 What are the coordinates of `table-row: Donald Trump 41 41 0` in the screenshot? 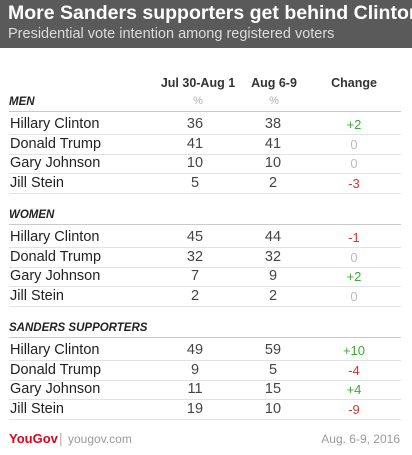 It's located at (205, 145).